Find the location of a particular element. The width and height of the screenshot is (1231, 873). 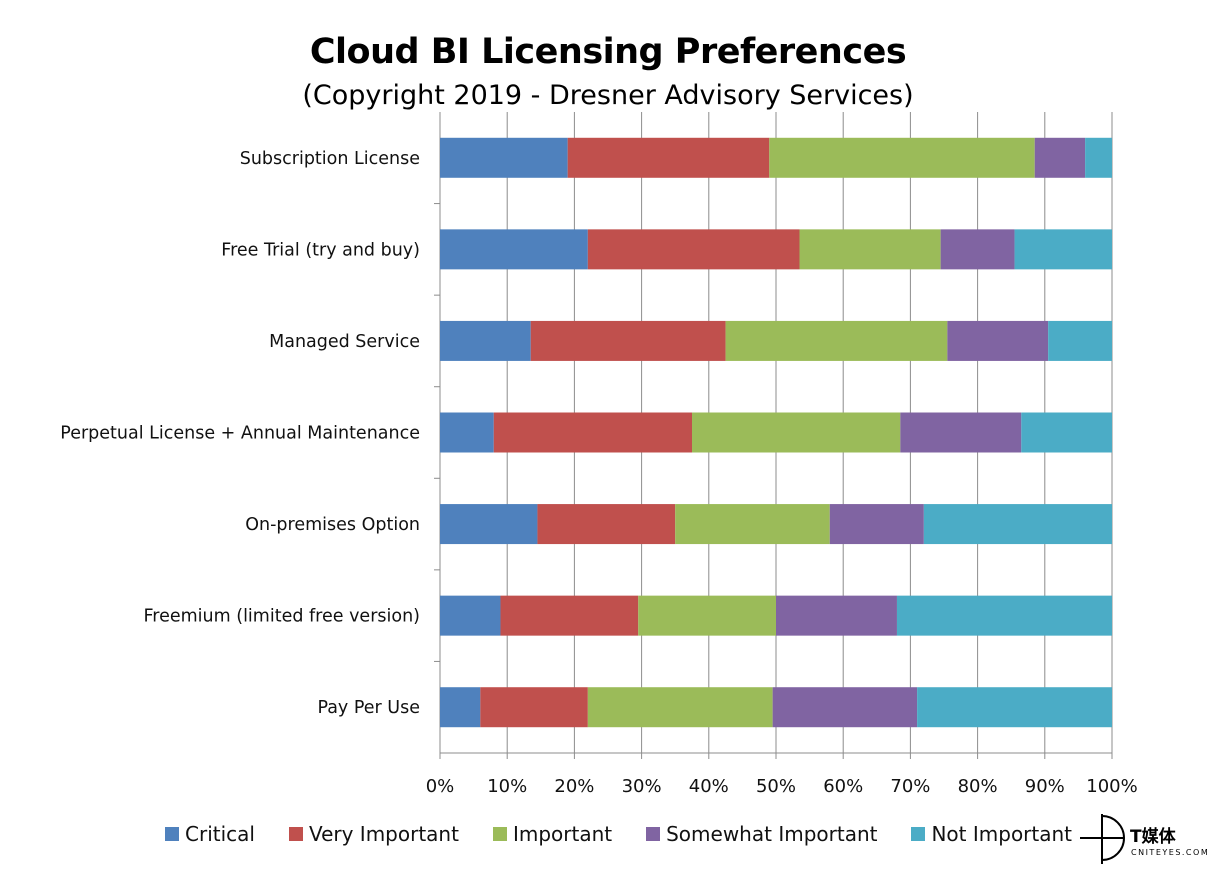

x-tick-label-10: 100% is located at coordinates (1111, 786).